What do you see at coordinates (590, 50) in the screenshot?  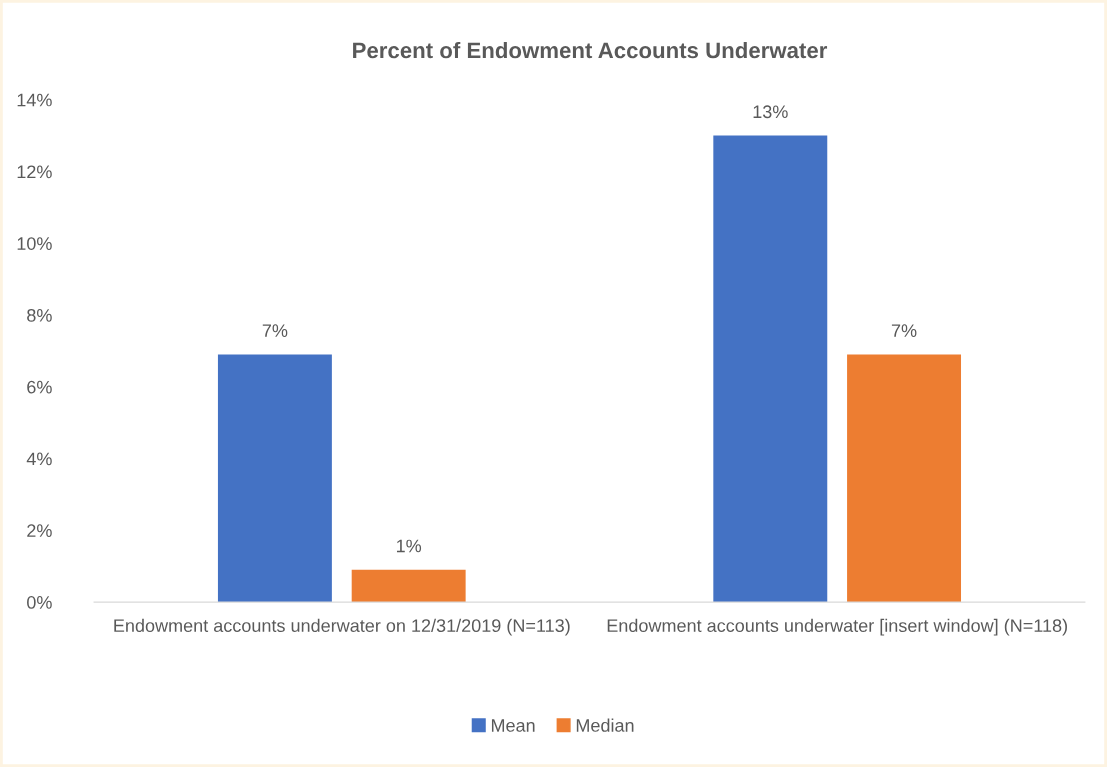 I see `chart-title: Percent of Endowment Accounts Underwater` at bounding box center [590, 50].